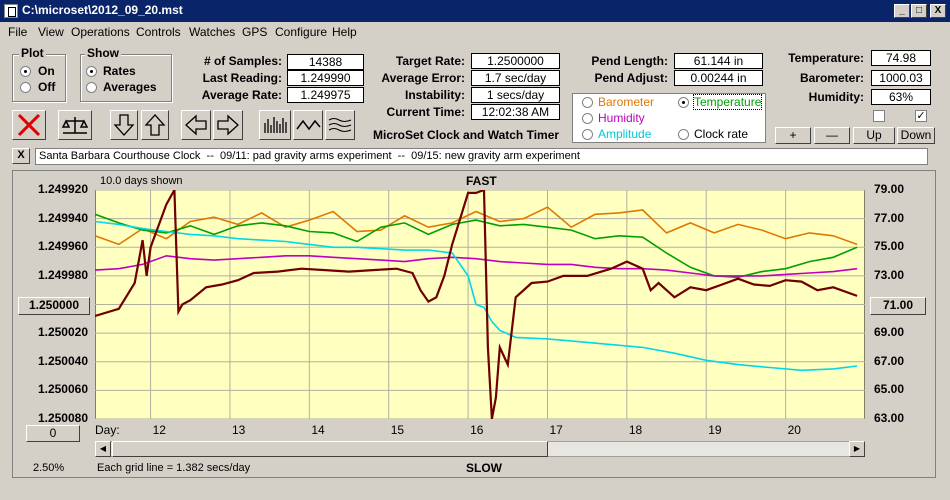 This screenshot has width=950, height=500. Describe the element at coordinates (54, 306) in the screenshot. I see `center-rate-button: 1.250000` at that location.